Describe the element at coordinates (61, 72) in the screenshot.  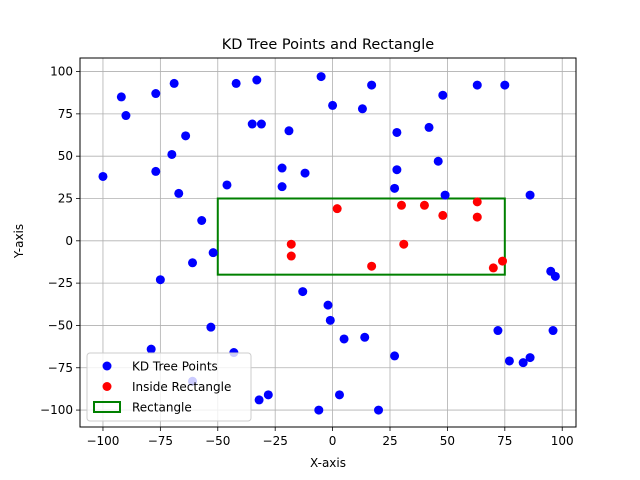
I see `y-tick-label: 100` at that location.